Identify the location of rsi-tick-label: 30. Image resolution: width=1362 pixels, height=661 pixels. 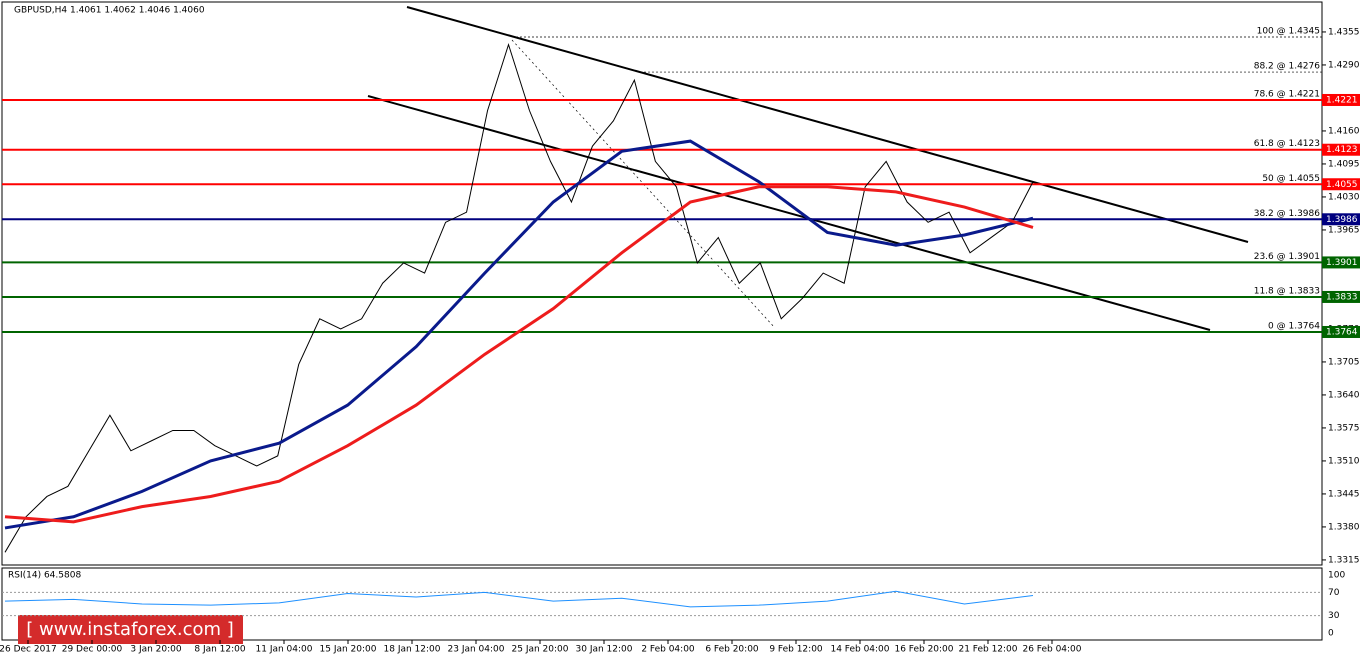
(1334, 616).